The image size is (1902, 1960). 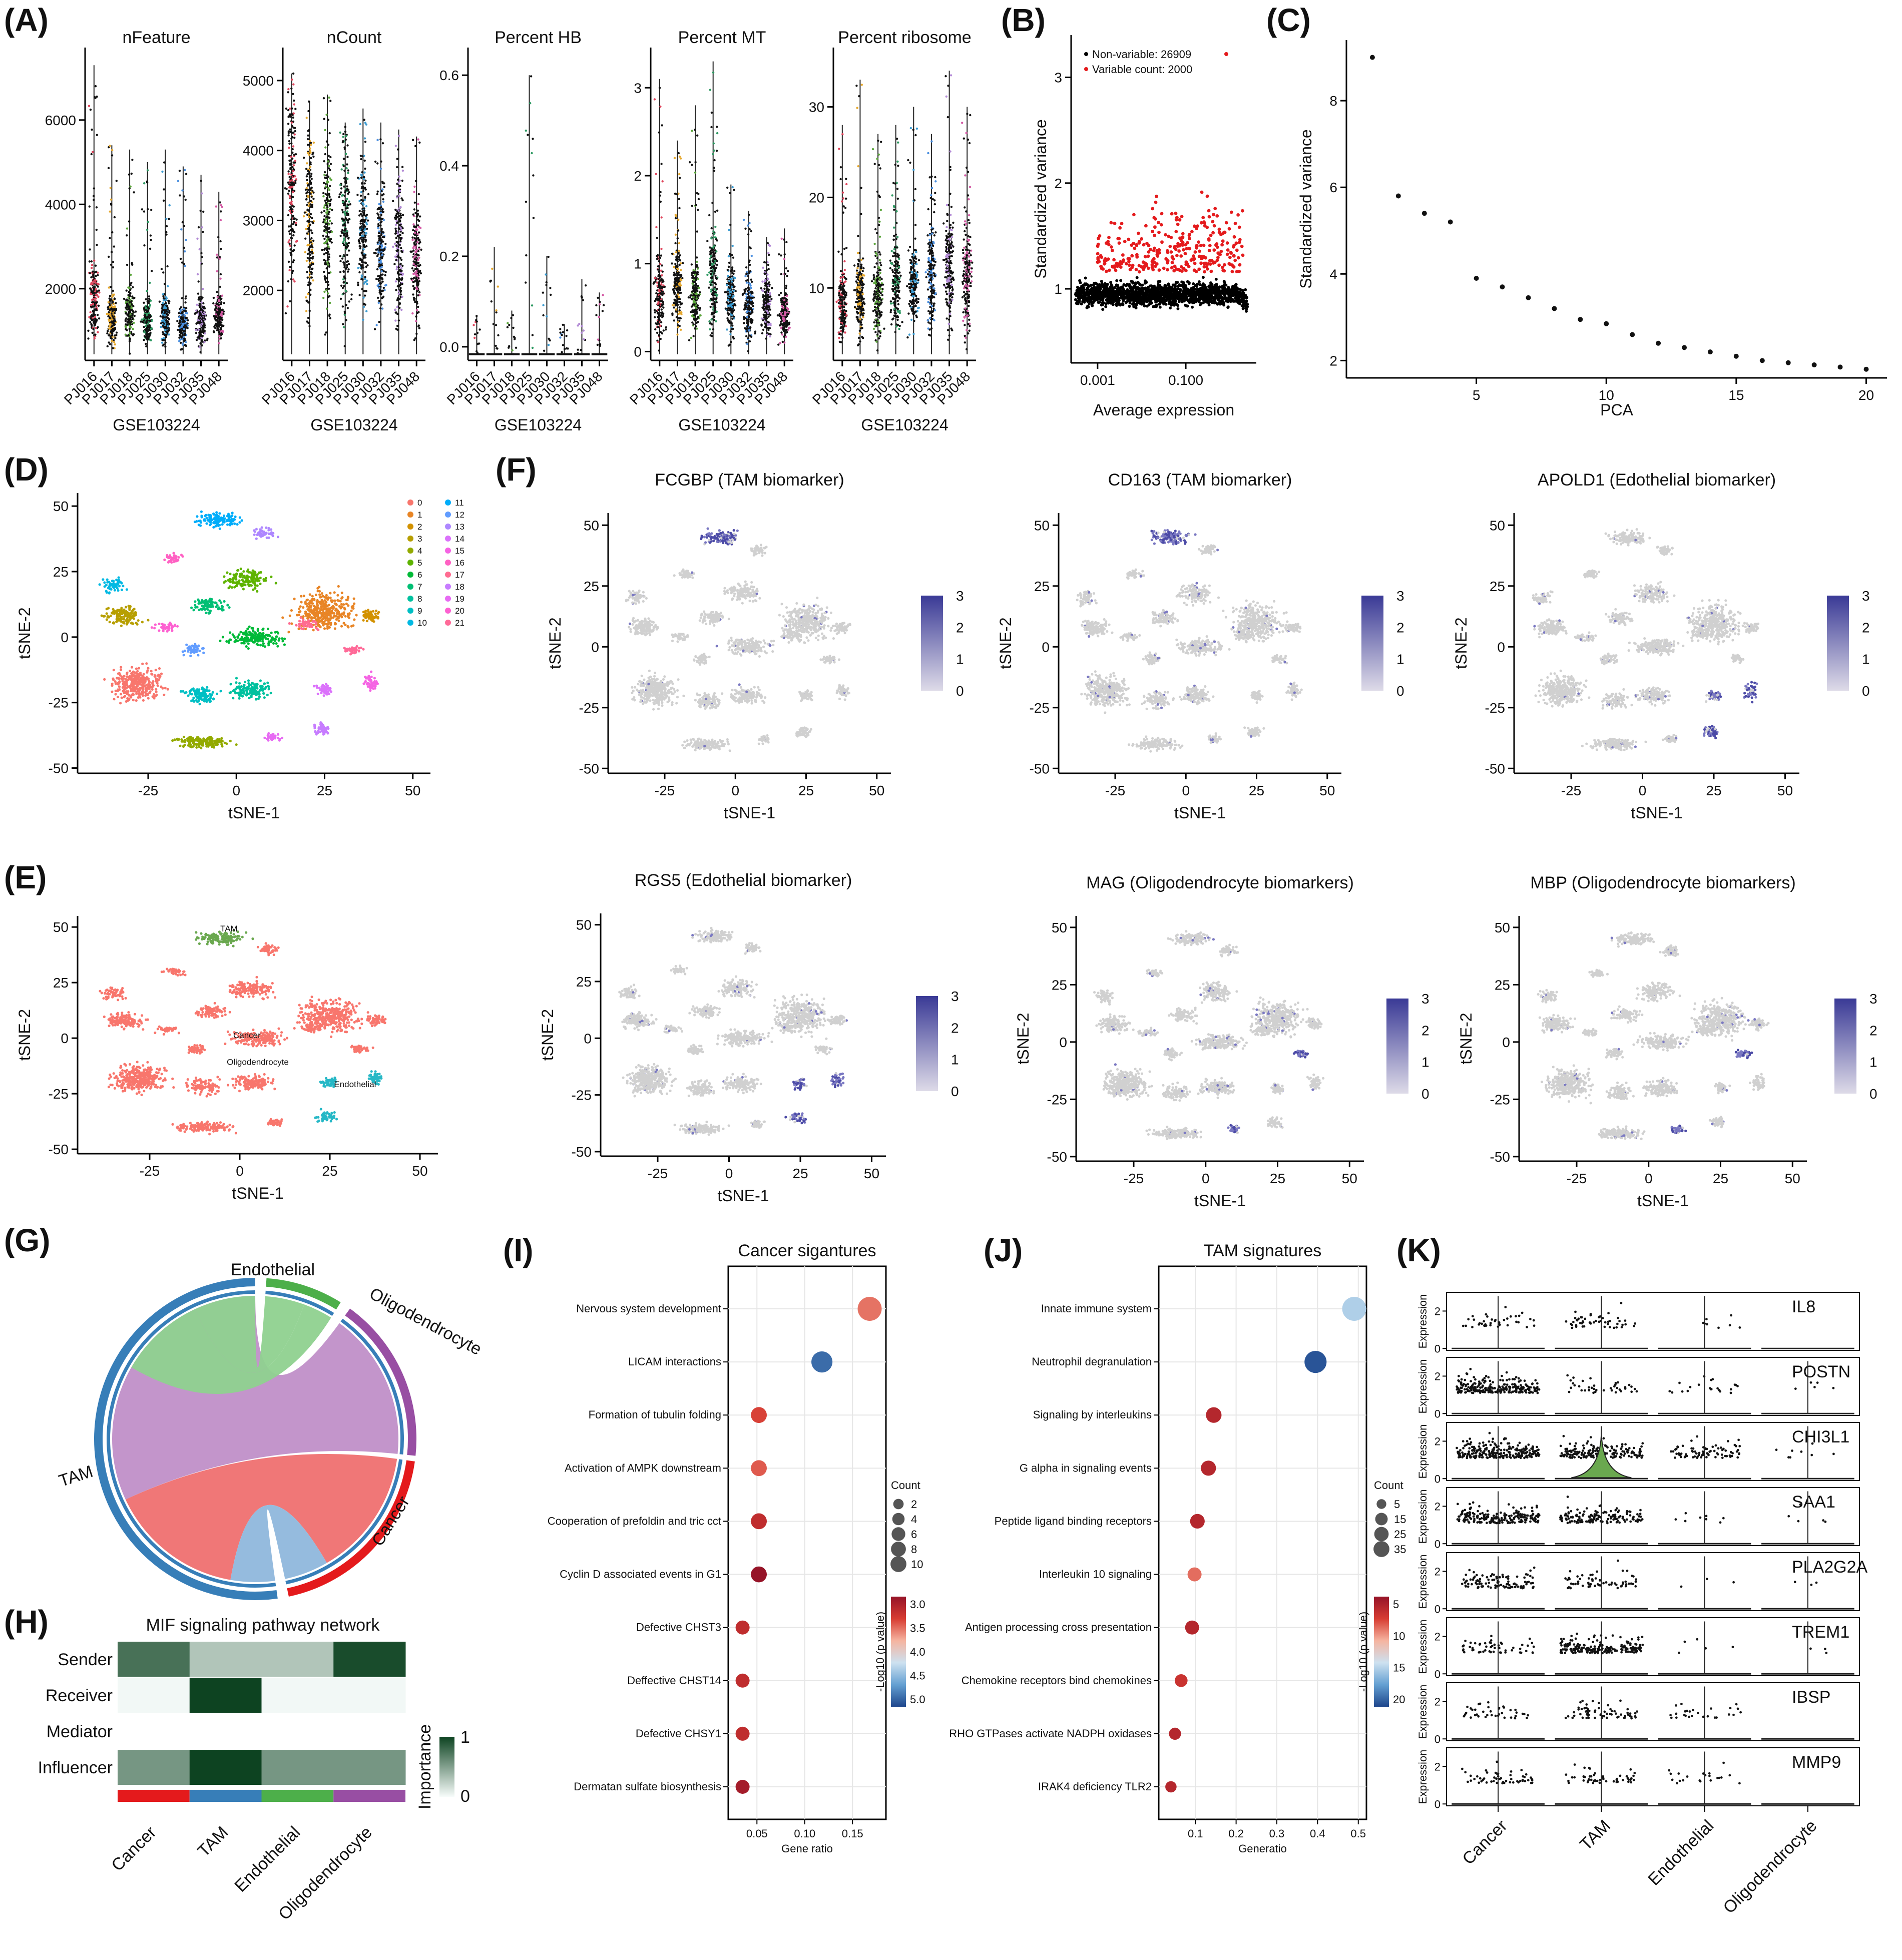 What do you see at coordinates (157, 425) in the screenshot?
I see `x-axis-label: GSE103224` at bounding box center [157, 425].